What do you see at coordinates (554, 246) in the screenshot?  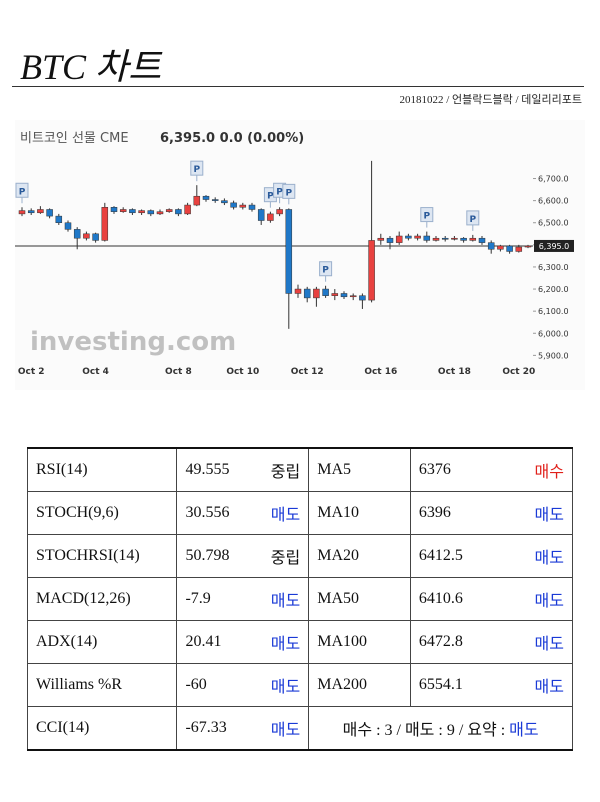 I see `last-price-label: 6,395.0` at bounding box center [554, 246].